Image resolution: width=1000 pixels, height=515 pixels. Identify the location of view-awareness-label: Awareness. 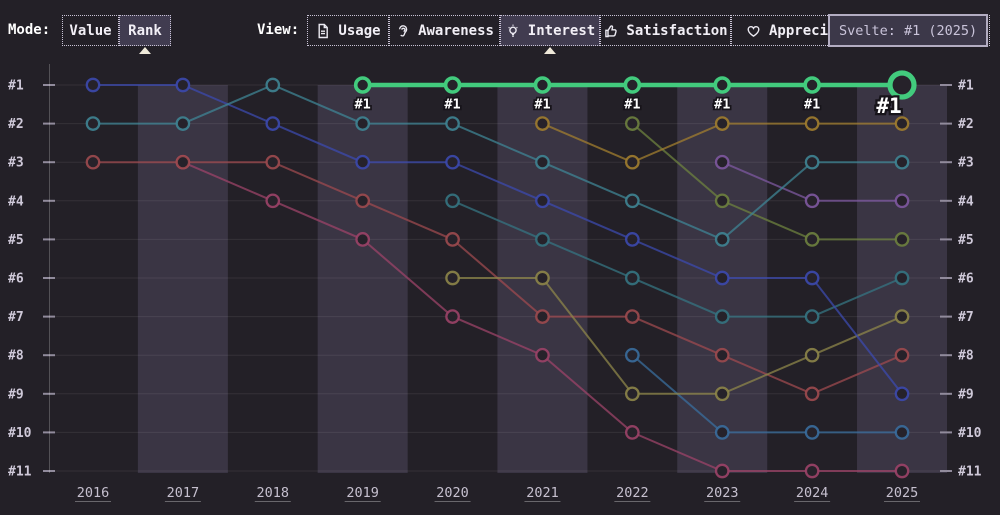
(456, 30).